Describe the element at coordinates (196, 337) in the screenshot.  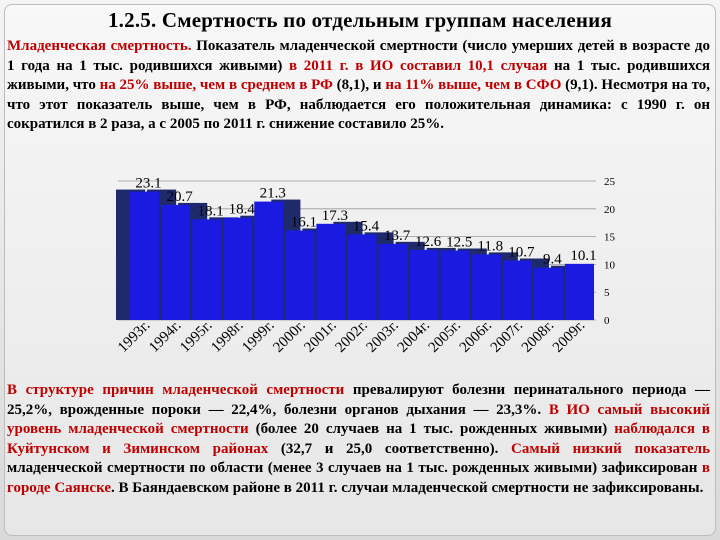
I see `x-tick-label: 1995г.` at that location.